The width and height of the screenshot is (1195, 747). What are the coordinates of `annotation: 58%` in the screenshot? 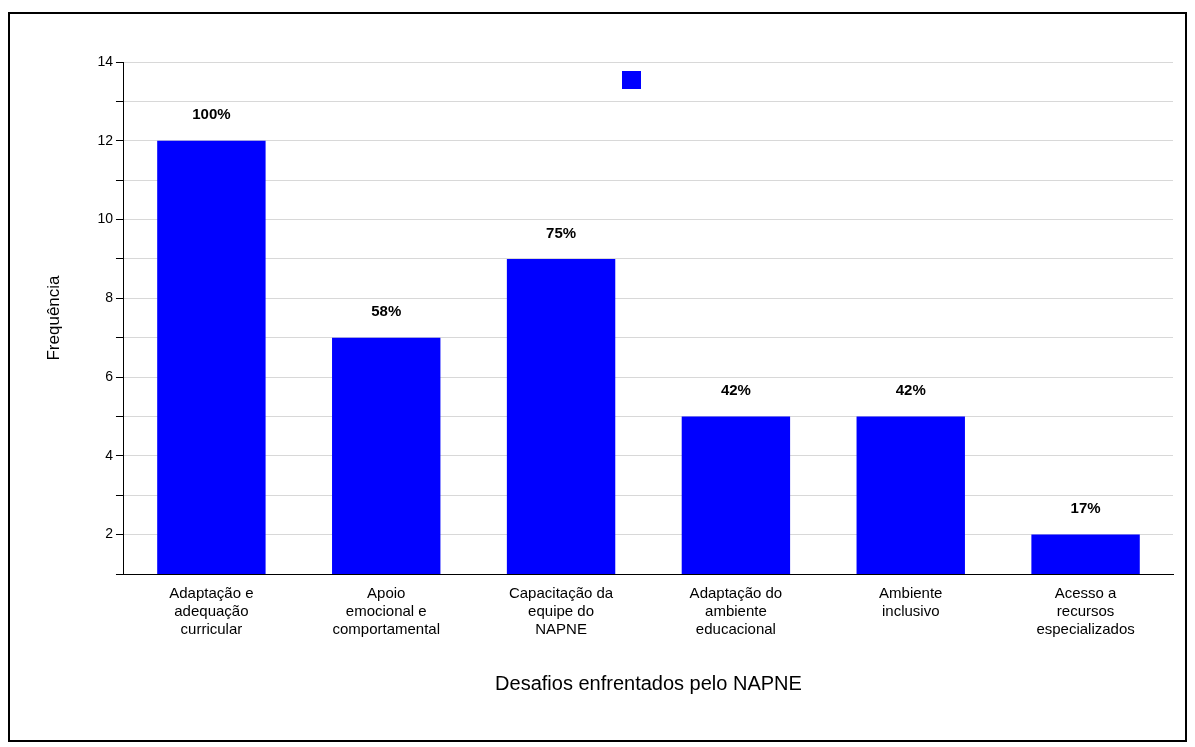 It's located at (386, 311).